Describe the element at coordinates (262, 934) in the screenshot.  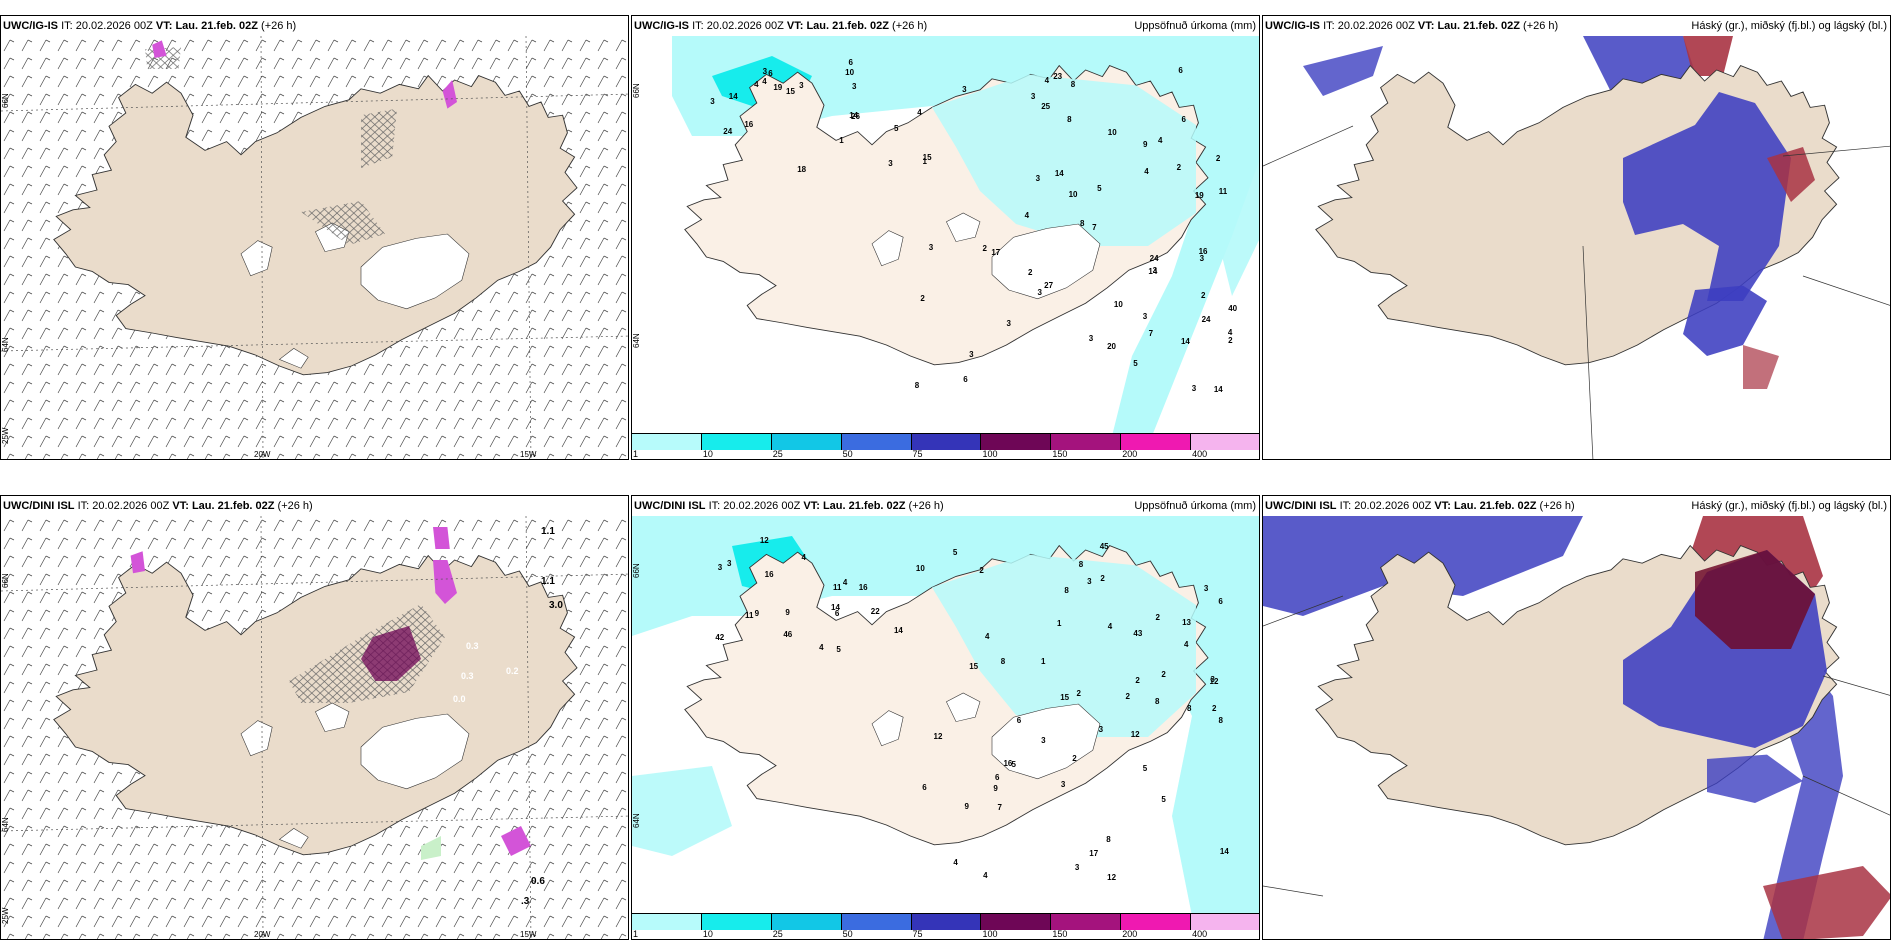
I see `lon-label-20w: 20W` at that location.